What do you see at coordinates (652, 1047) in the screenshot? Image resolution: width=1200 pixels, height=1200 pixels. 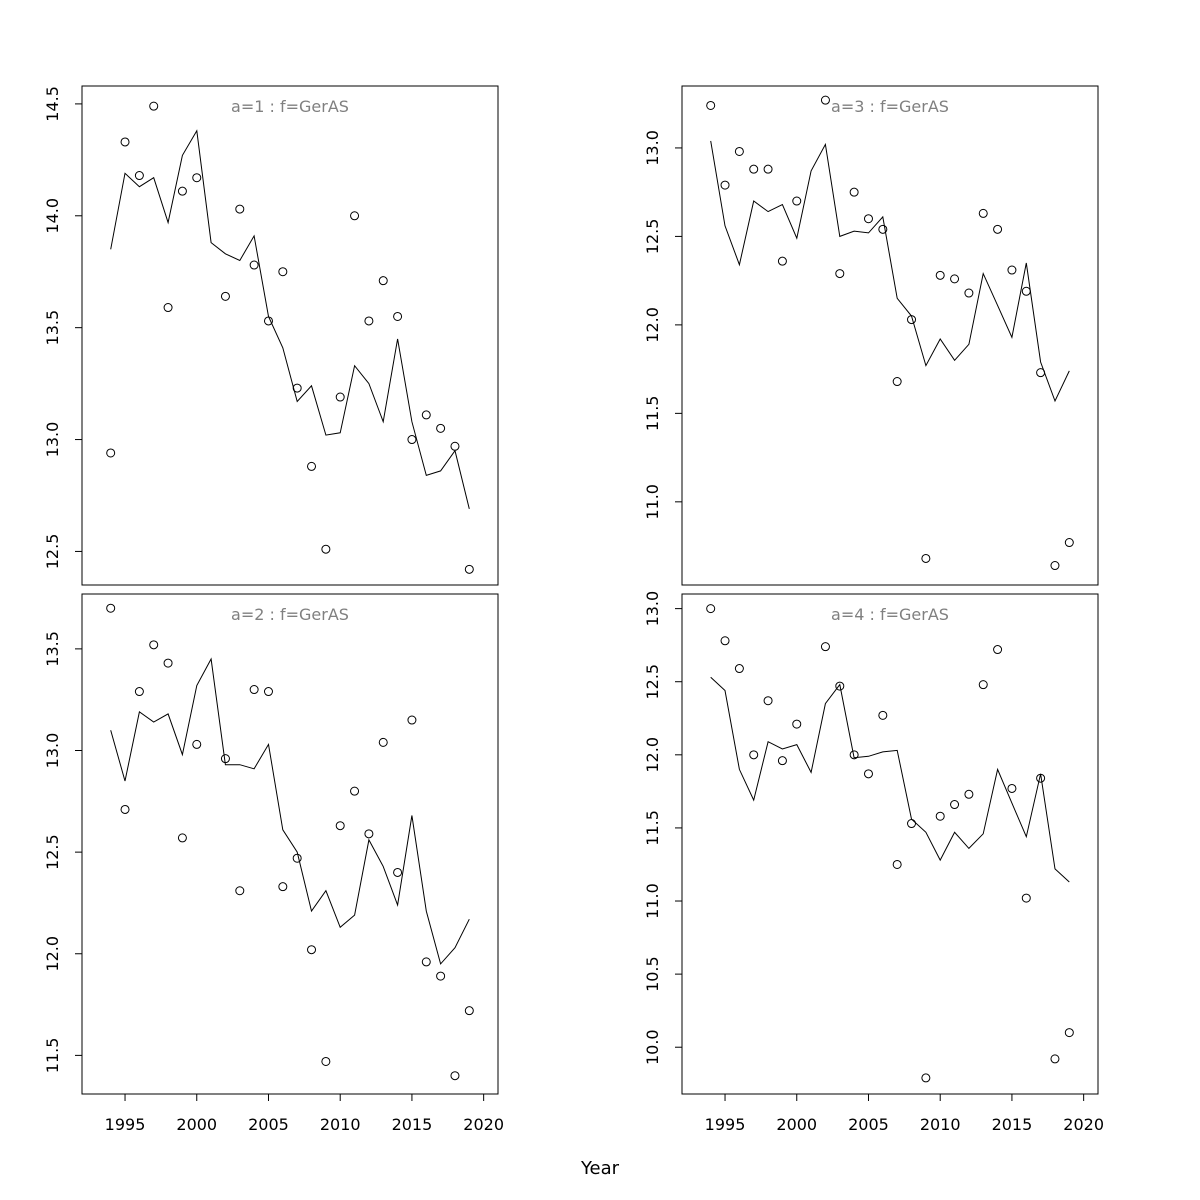 I see `y-tick-label: 10.0` at bounding box center [652, 1047].